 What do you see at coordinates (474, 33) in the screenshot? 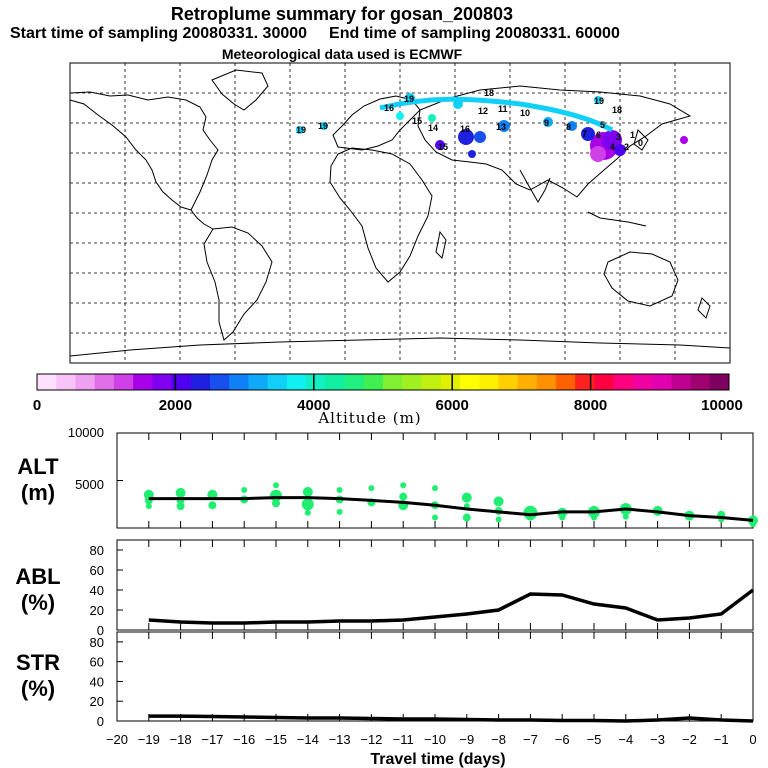
I see `end-time-label: End time of sampling 20080331. 60000` at bounding box center [474, 33].